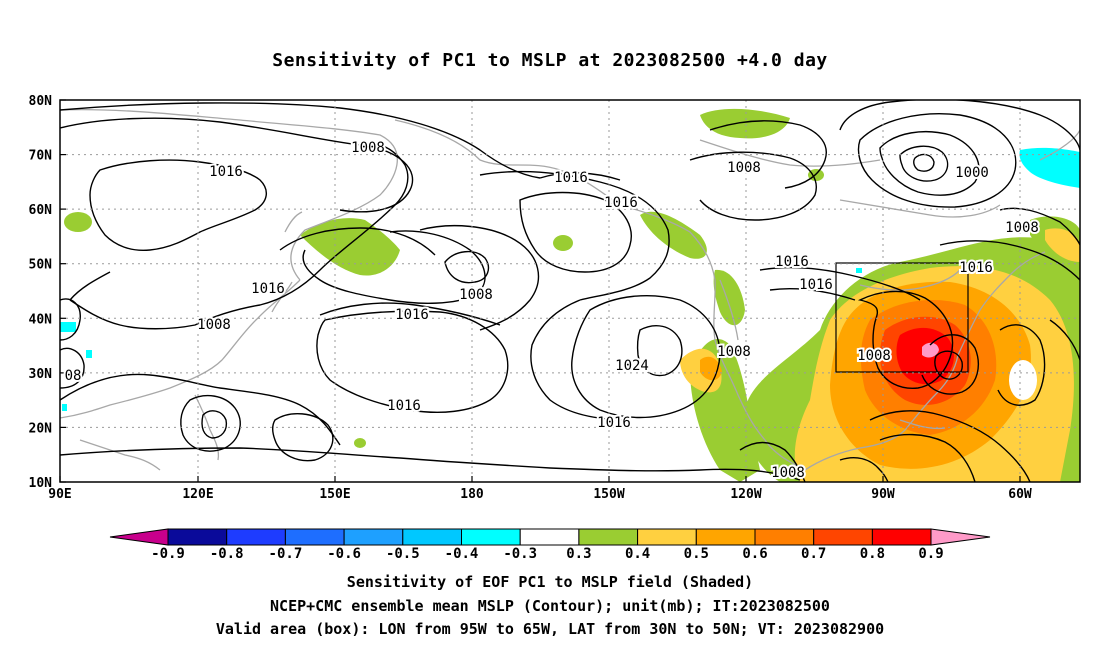 This screenshot has width=1100, height=650. What do you see at coordinates (1020, 494) in the screenshot?
I see `lon-label: 60W` at bounding box center [1020, 494].